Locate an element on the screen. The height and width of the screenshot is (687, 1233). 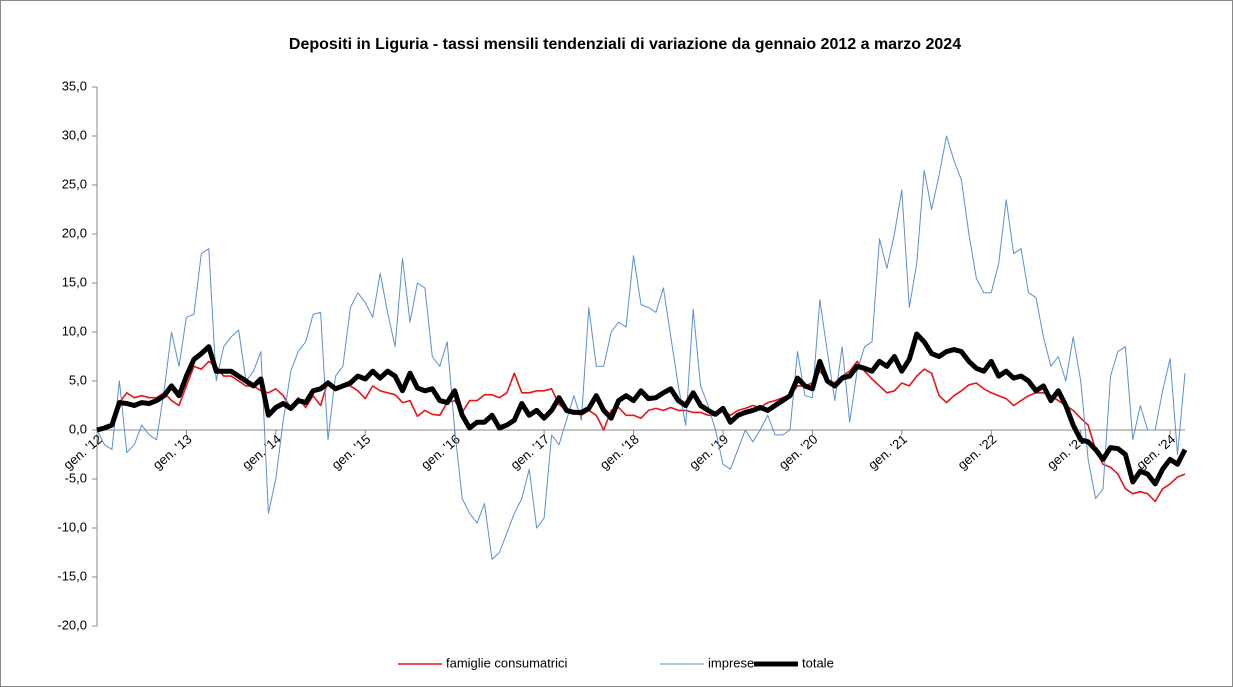
y-tick-label: 20,0 is located at coordinates (74, 232).